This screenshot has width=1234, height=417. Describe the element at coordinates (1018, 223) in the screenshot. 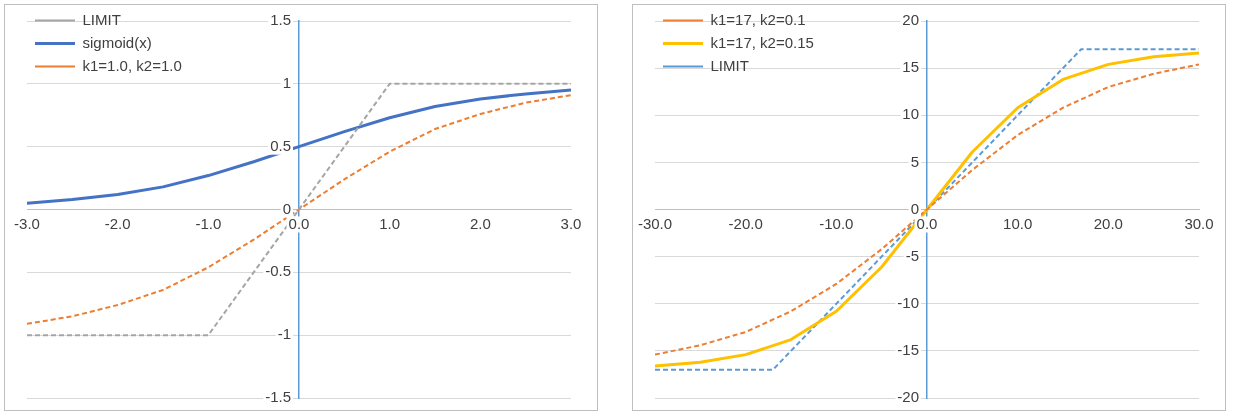

I see `x-tick-label: 10.0` at that location.